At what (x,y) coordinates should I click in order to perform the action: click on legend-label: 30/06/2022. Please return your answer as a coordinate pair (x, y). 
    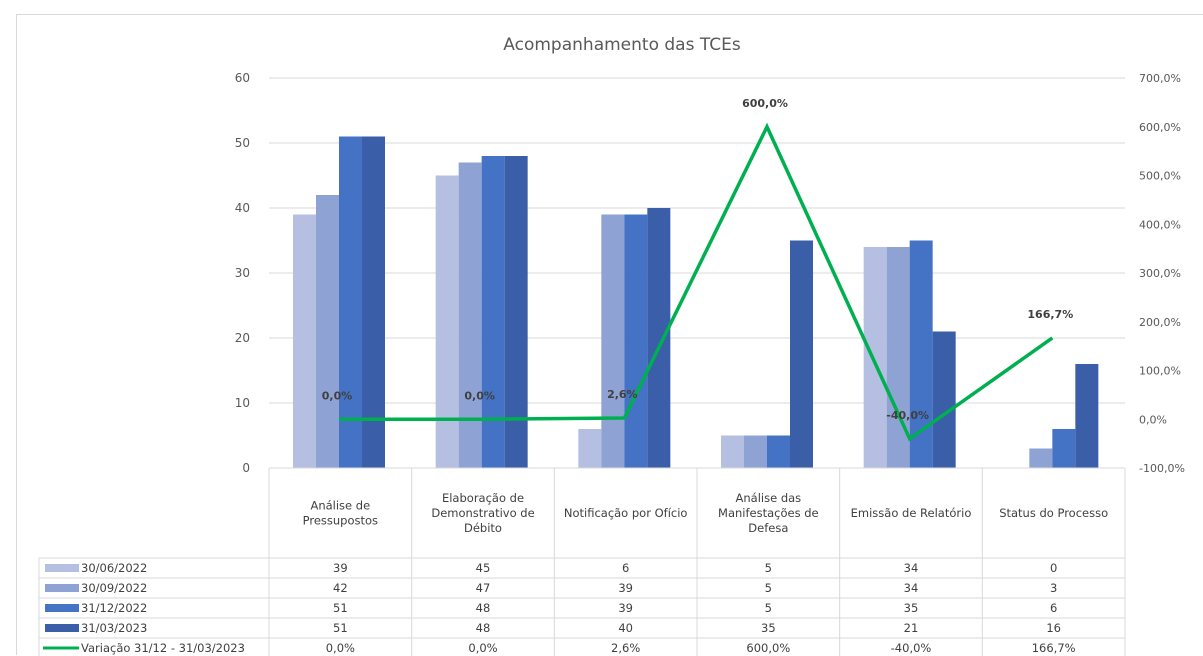
    Looking at the image, I should click on (114, 568).